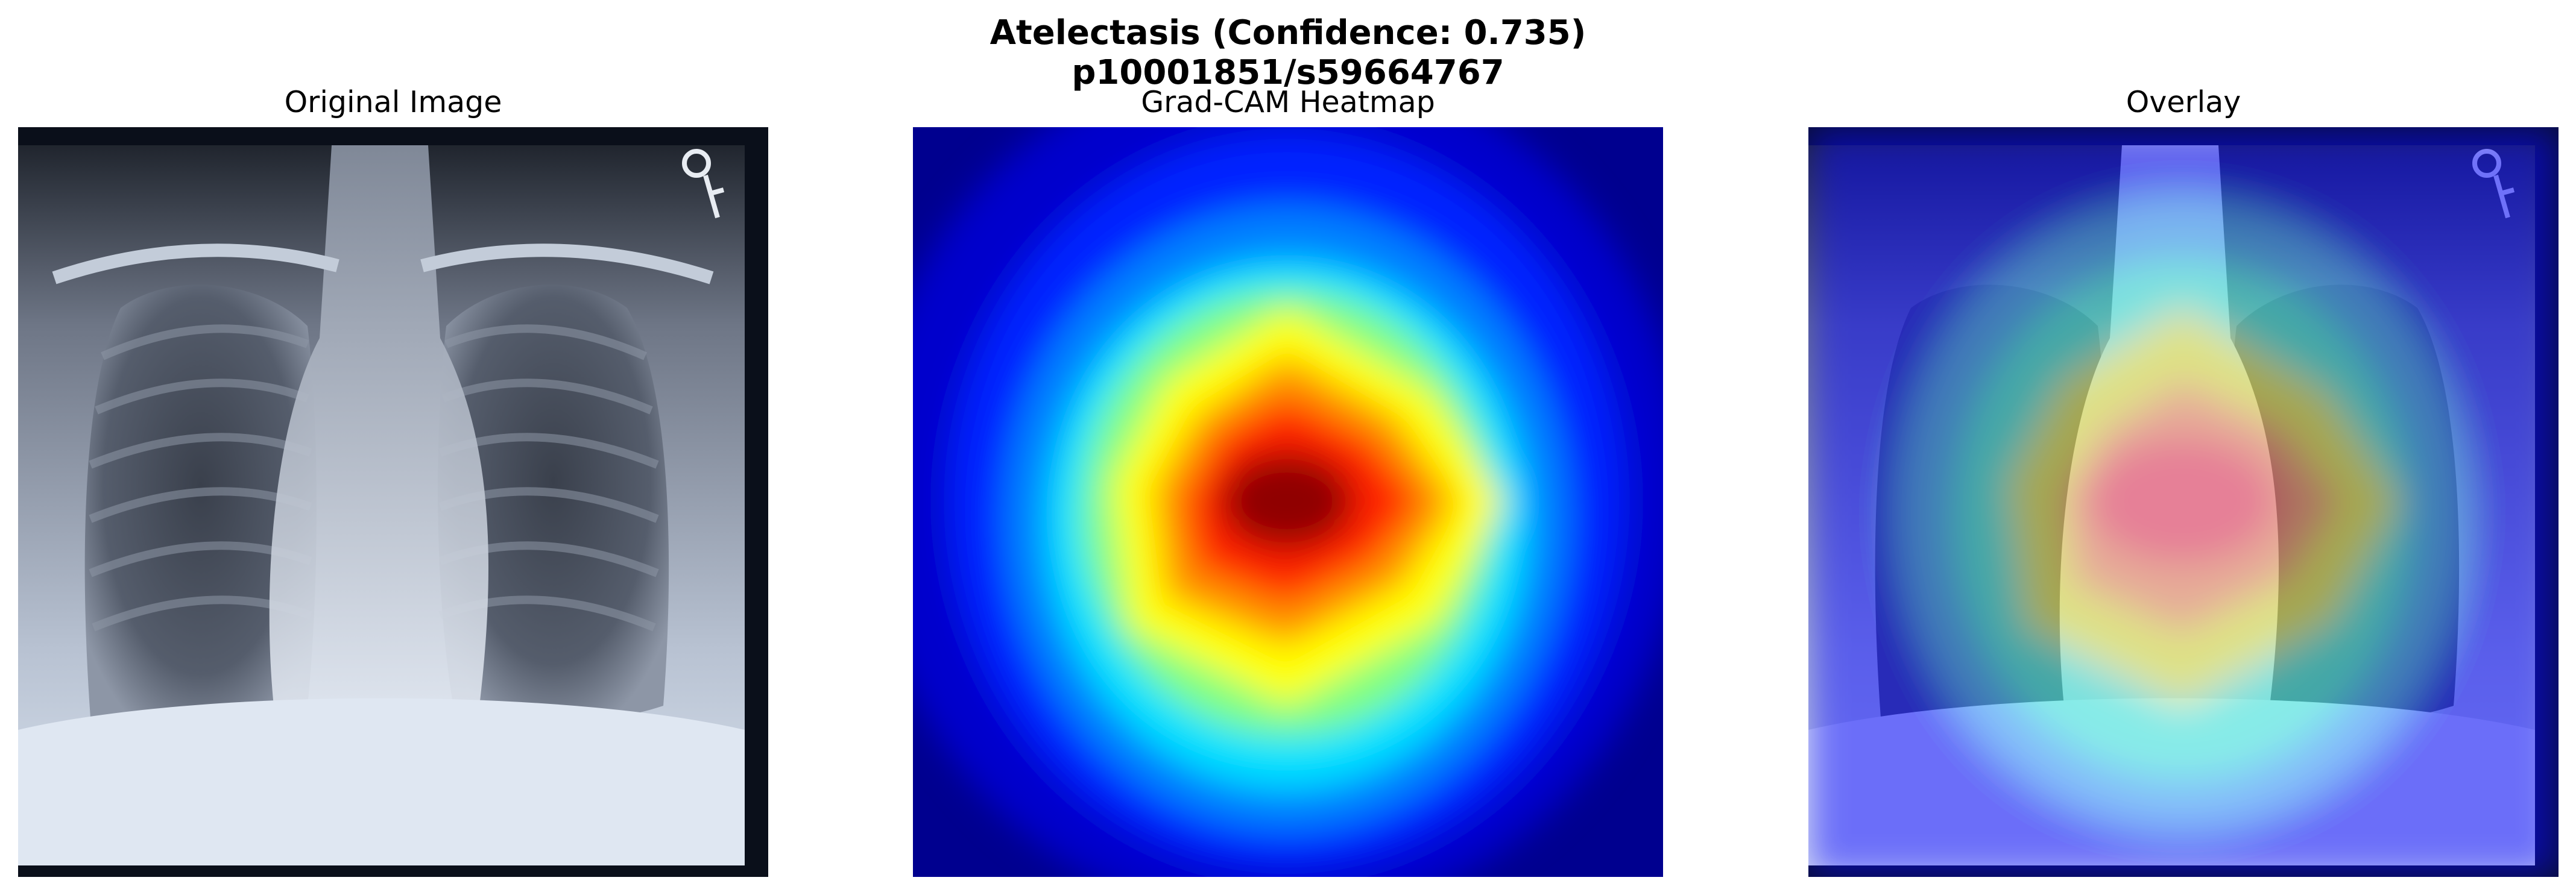  What do you see at coordinates (1288, 72) in the screenshot?
I see `figure-title-line2: p10001851/s59664767` at bounding box center [1288, 72].